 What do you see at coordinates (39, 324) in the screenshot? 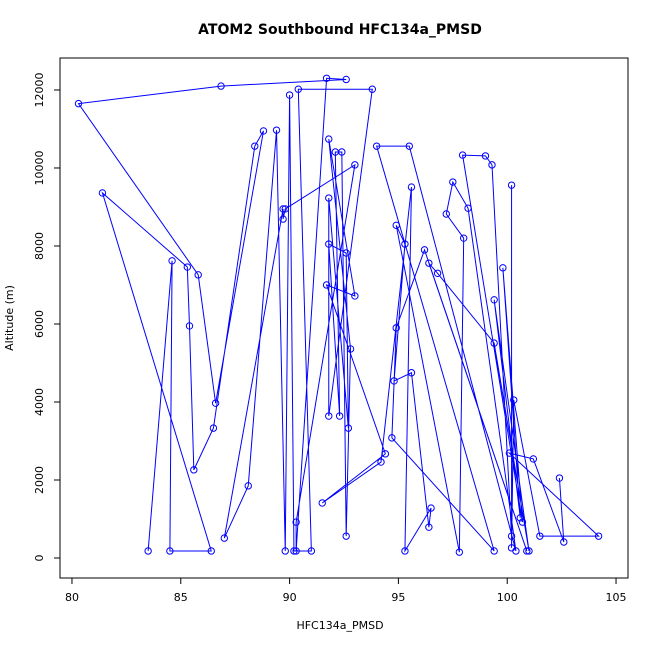
I see `y-tick-label: 6000` at bounding box center [39, 324].